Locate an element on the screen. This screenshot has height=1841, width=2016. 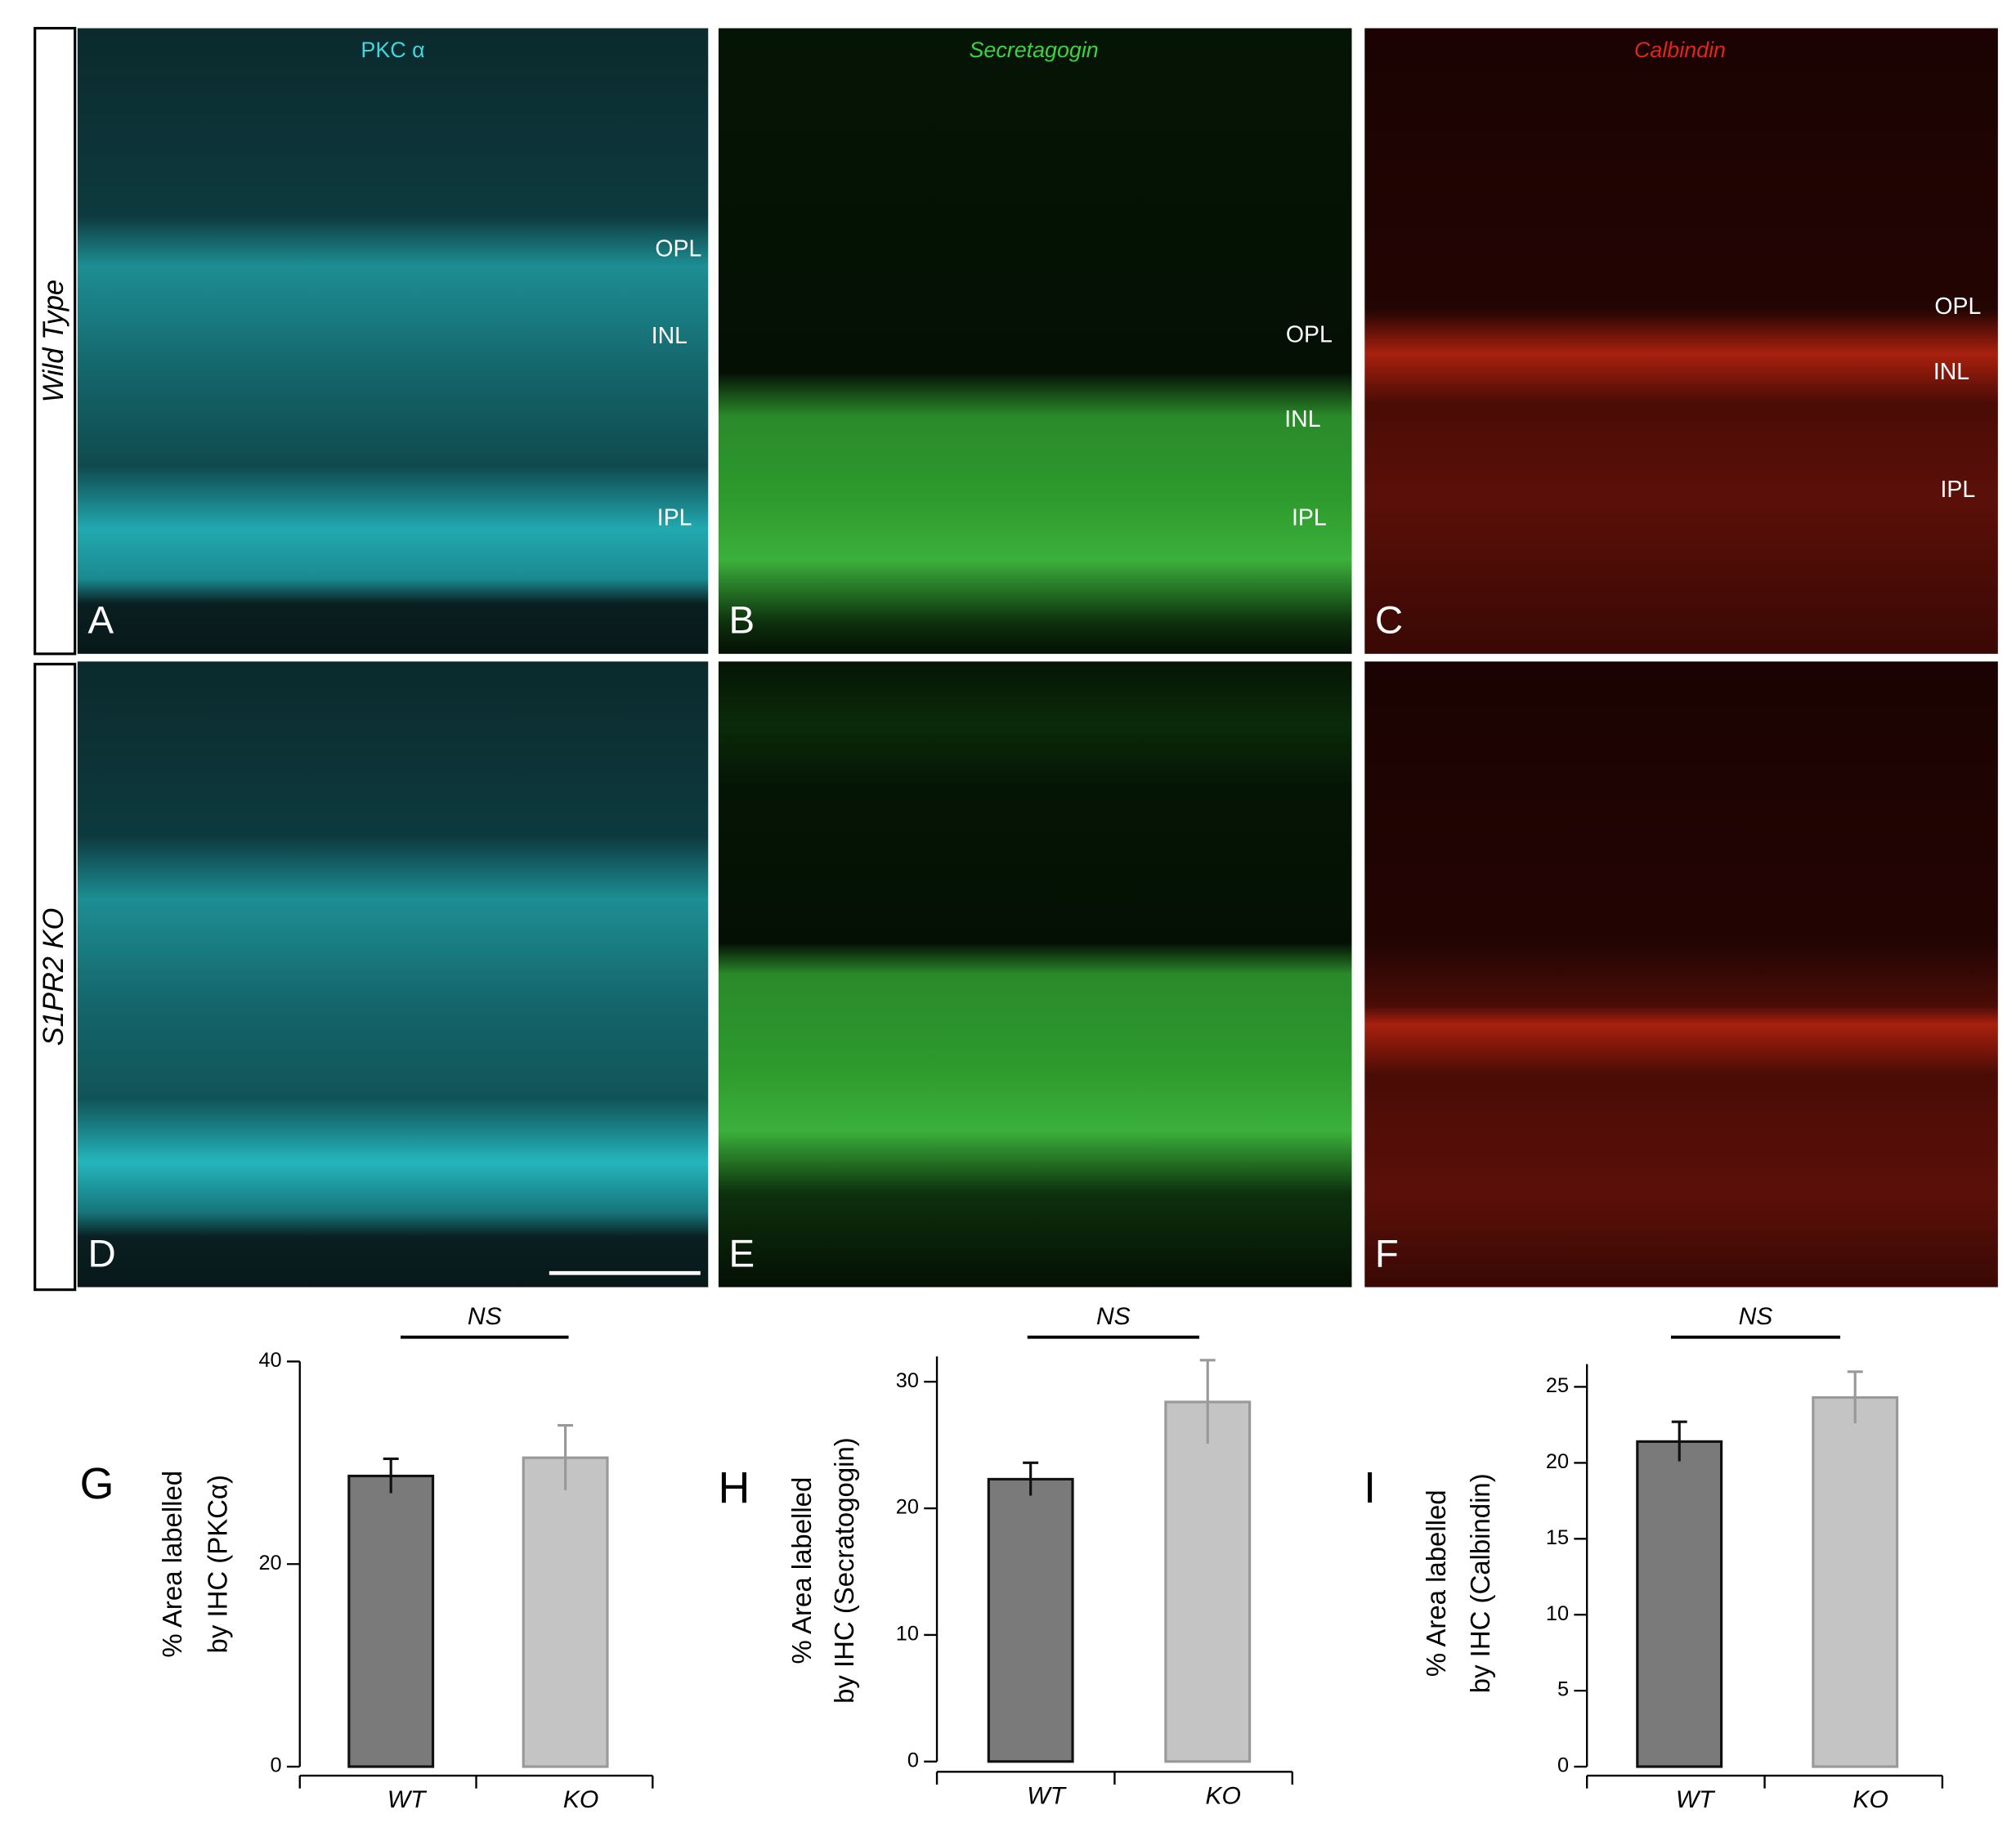
panel-letter: H is located at coordinates (734, 1488).